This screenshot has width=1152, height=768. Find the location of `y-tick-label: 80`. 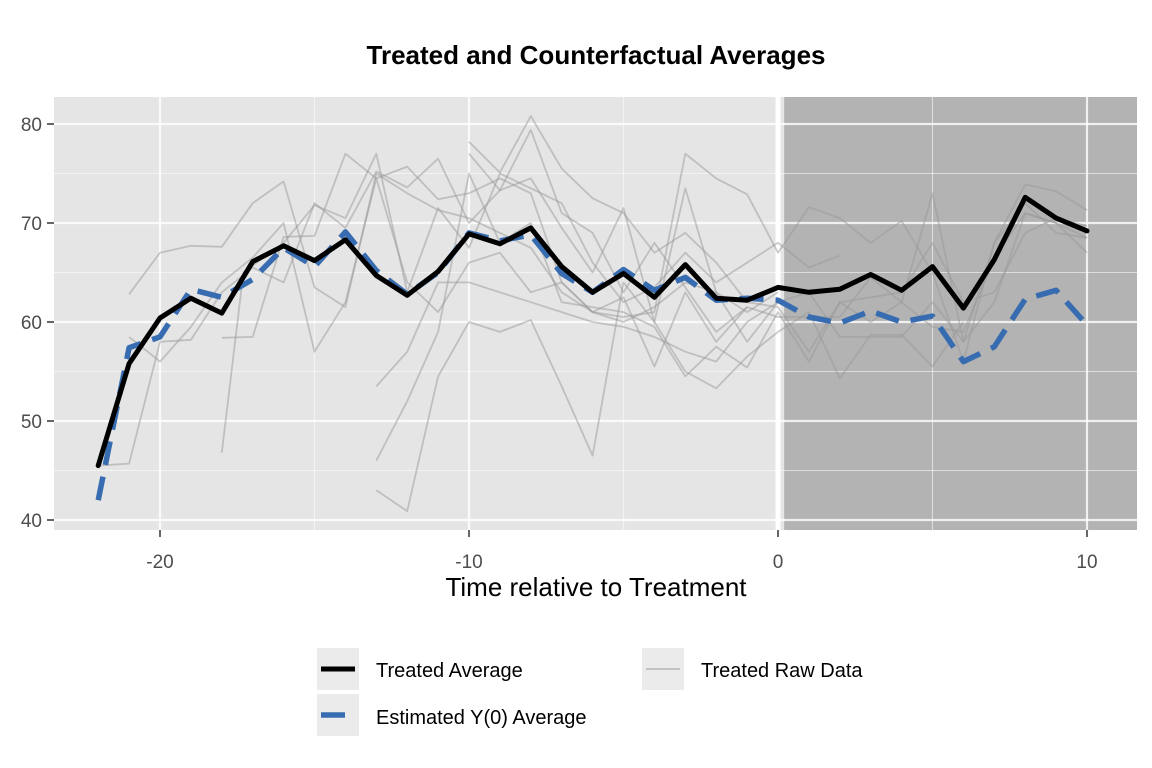

y-tick-label: 80 is located at coordinates (31, 125).